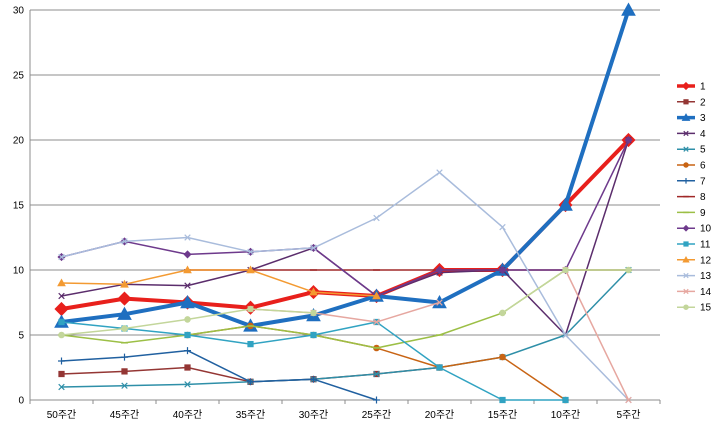 Image resolution: width=720 pixels, height=431 pixels. I want to click on legend-entry-15: 15, so click(694, 308).